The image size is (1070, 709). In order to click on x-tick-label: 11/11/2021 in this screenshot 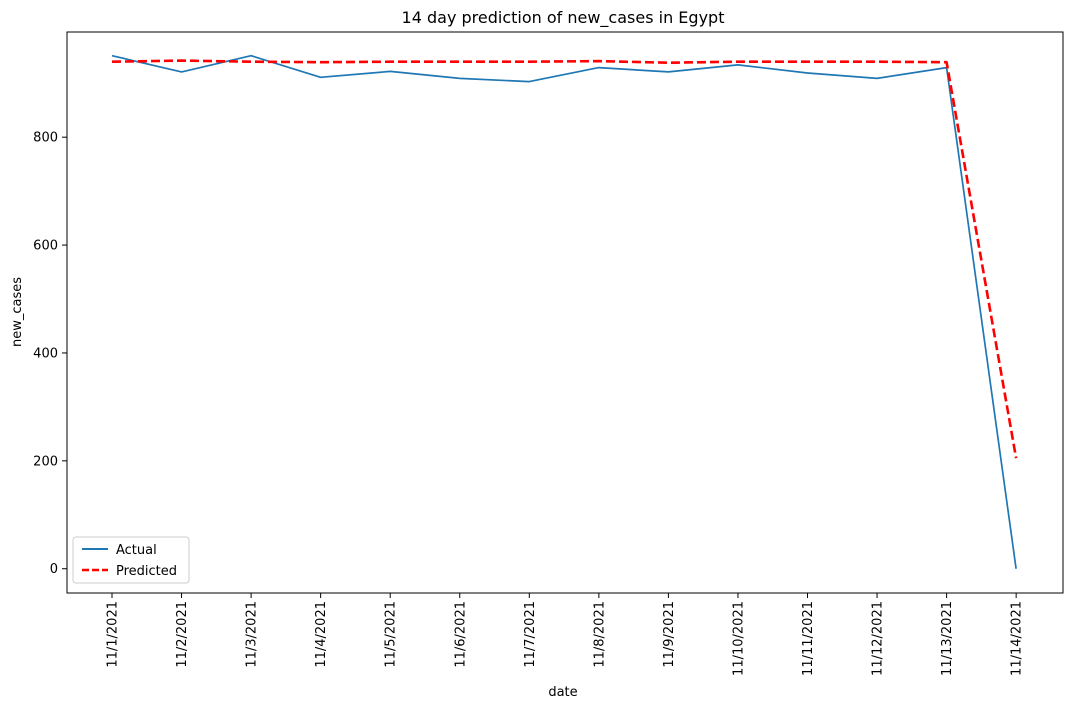, I will do `click(808, 638)`.